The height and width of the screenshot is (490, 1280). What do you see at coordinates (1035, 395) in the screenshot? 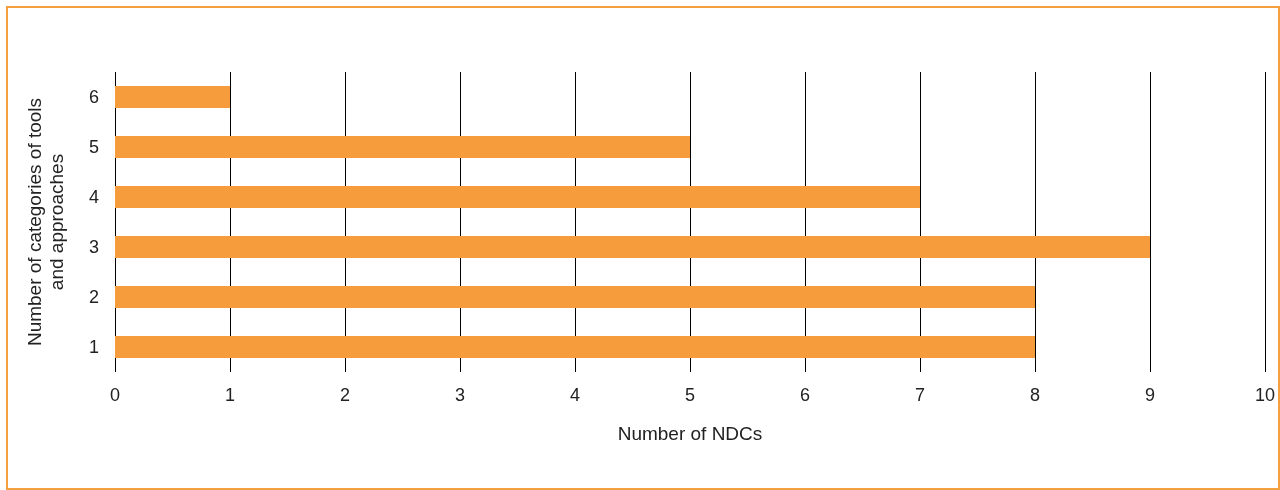
I see `x-tick-label: 8` at bounding box center [1035, 395].